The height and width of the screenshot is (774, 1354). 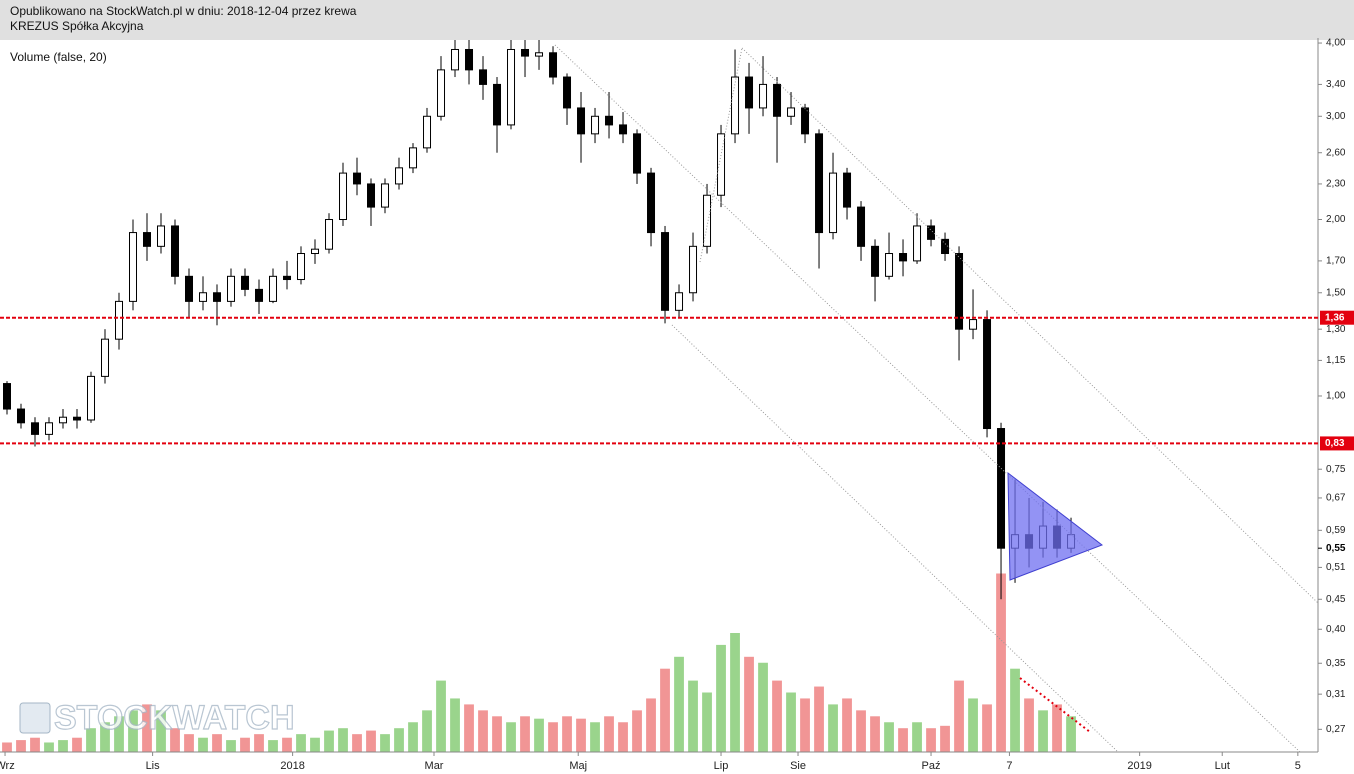 What do you see at coordinates (931, 766) in the screenshot?
I see `x-tick-label: Paź` at bounding box center [931, 766].